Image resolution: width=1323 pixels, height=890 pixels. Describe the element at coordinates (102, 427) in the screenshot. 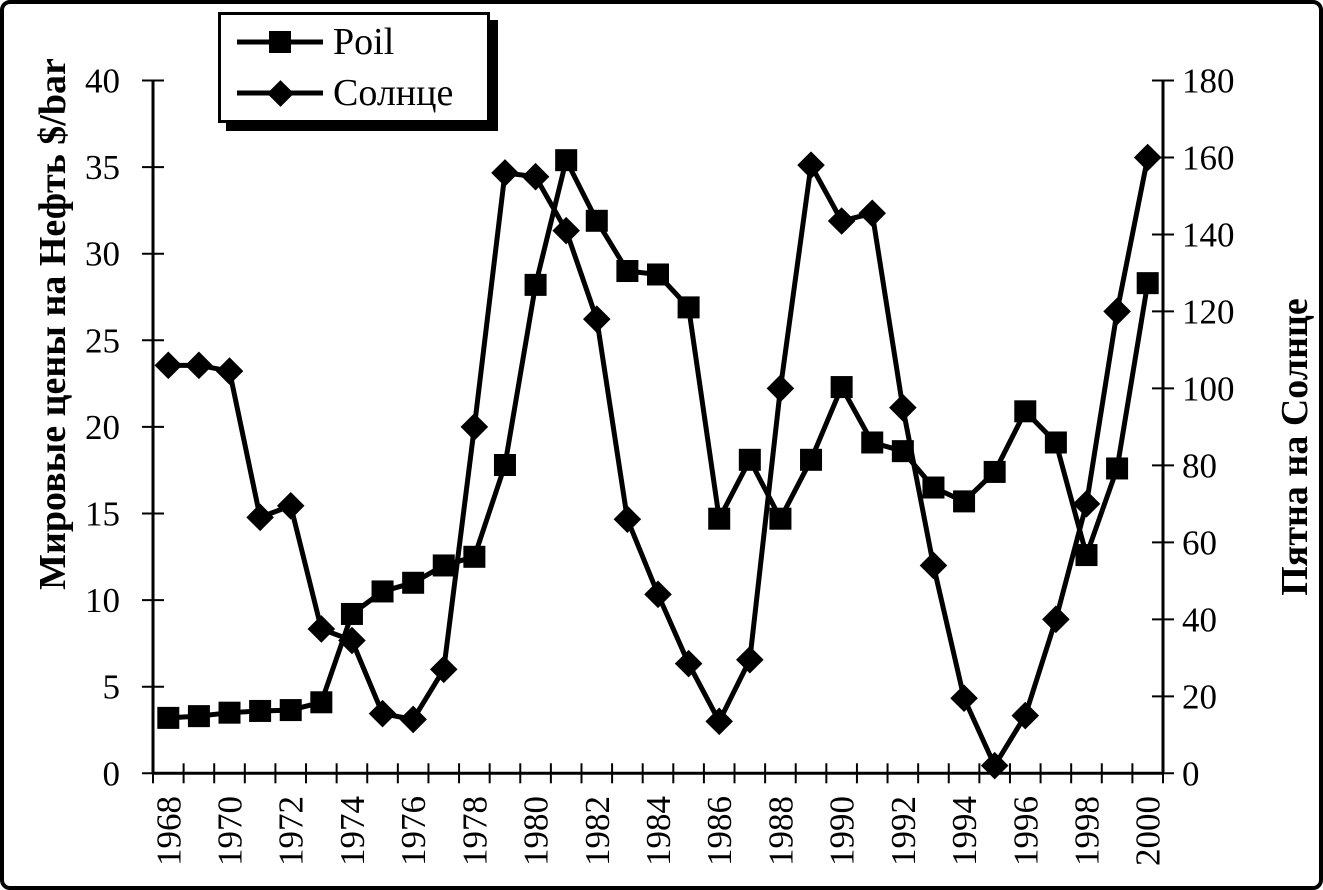

I see `left-axis-tick-label-20: 20` at that location.